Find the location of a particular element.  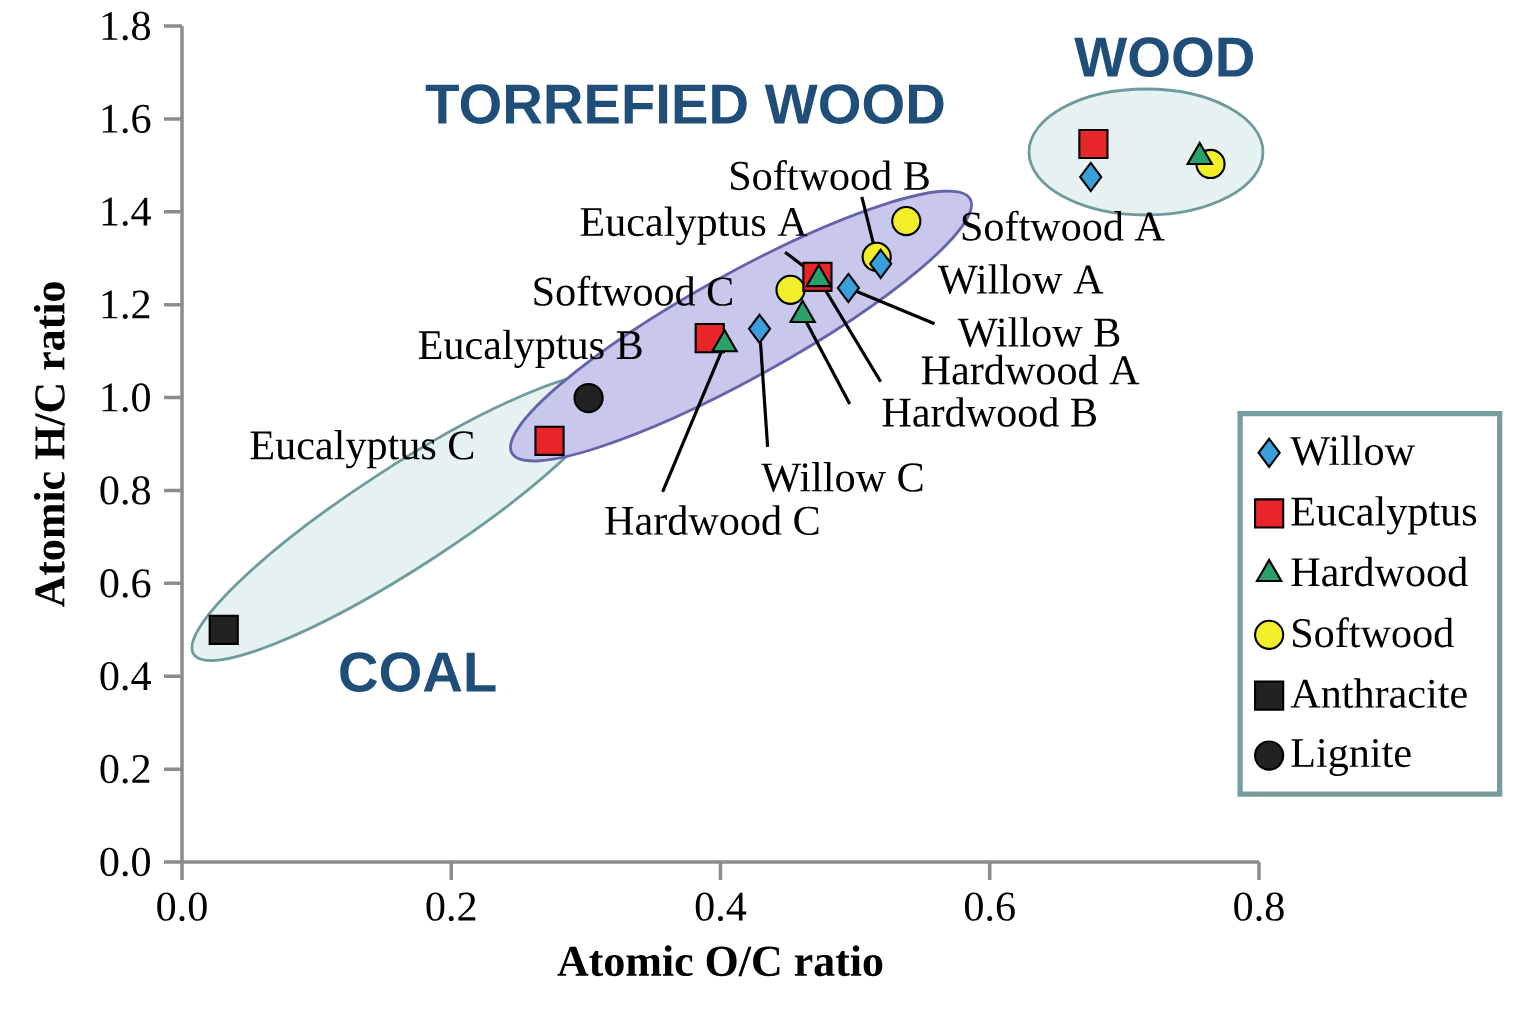

x-tick-label: 0.2 is located at coordinates (451, 907).